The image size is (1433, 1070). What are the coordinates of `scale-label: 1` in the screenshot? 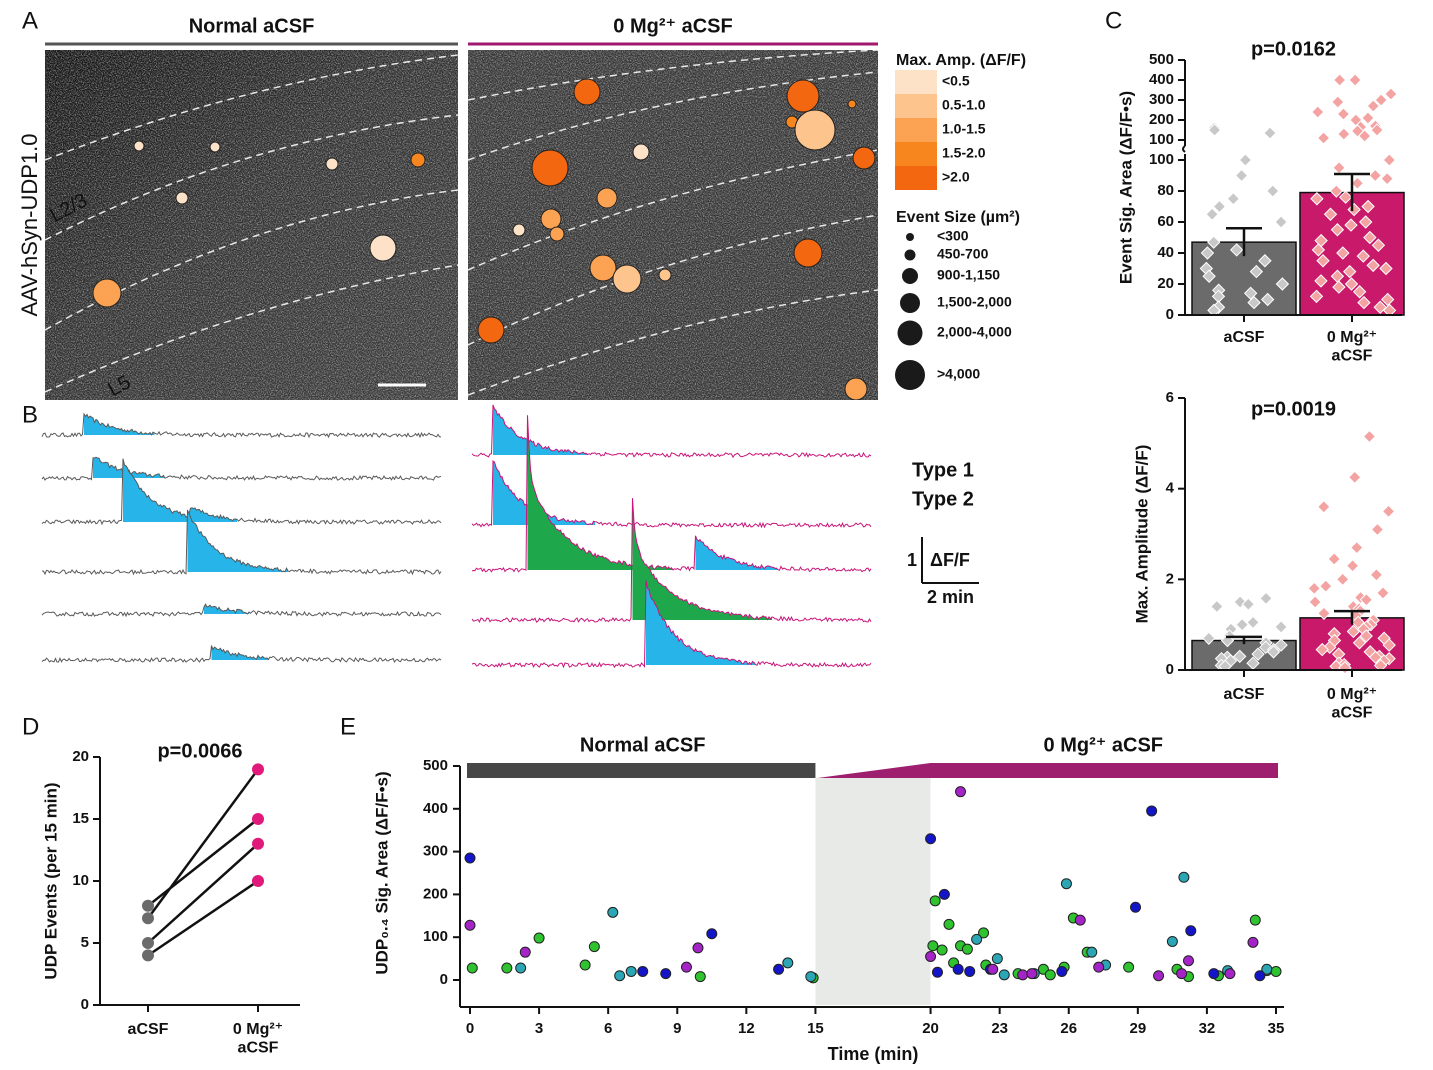 It's located at (912, 560).